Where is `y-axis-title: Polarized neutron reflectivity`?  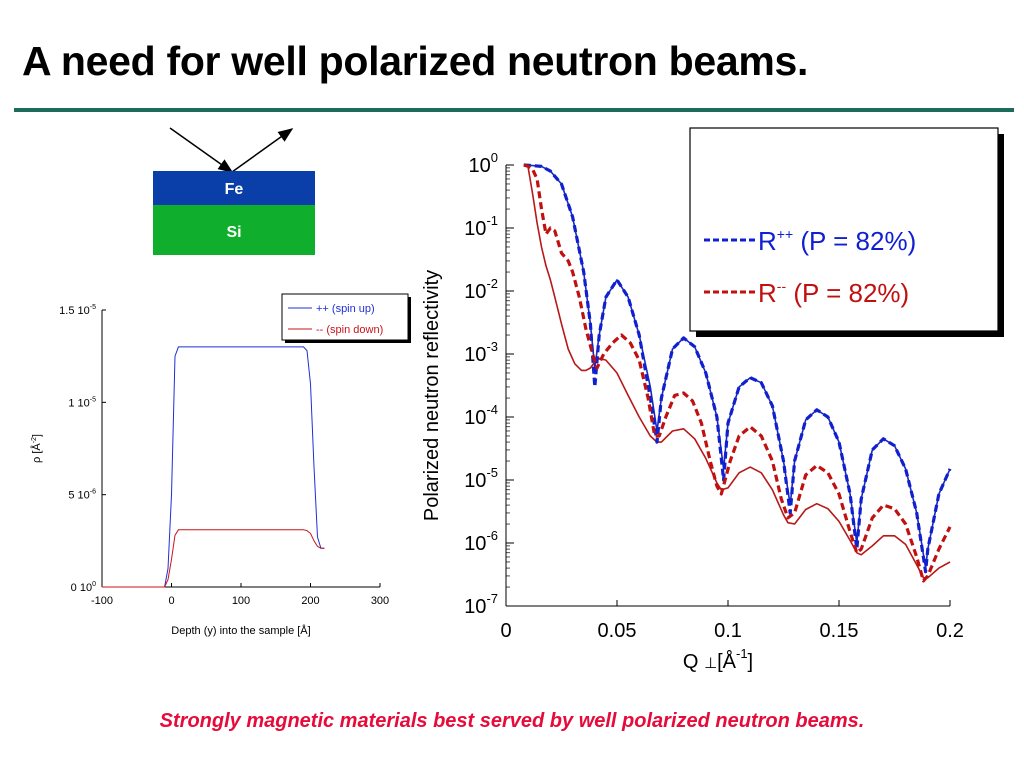
y-axis-title: Polarized neutron reflectivity is located at coordinates (432, 395).